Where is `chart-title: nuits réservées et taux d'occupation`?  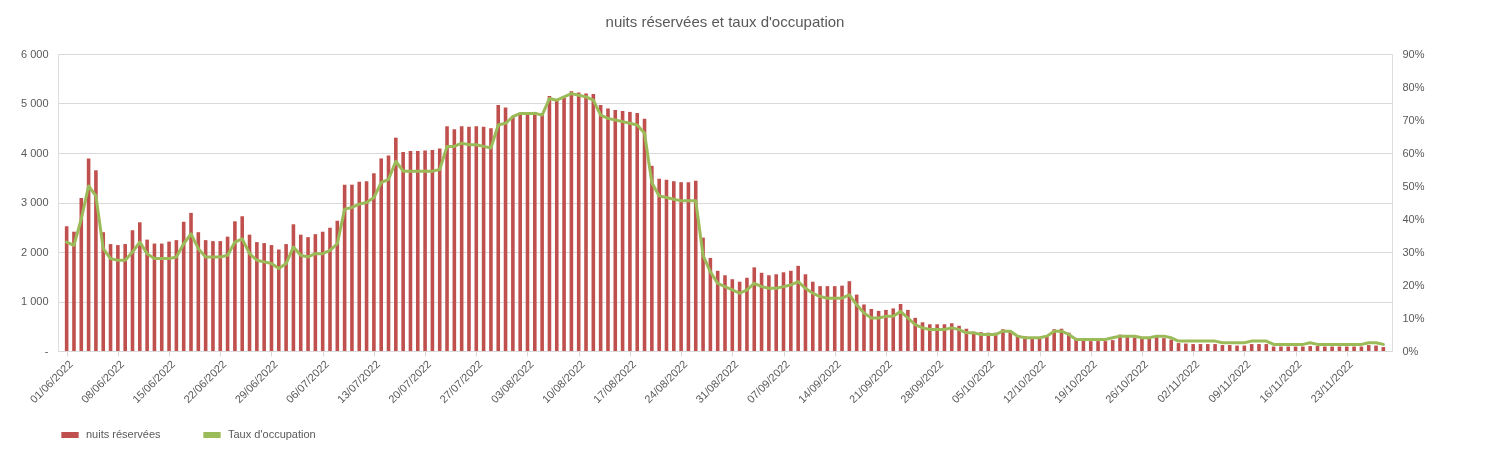
chart-title: nuits réservées et taux d'occupation is located at coordinates (725, 21).